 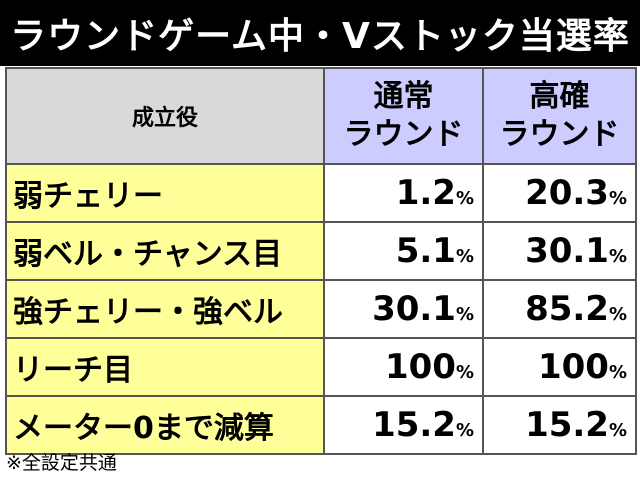 I want to click on normal-rate: 1.2%, so click(x=403, y=193).